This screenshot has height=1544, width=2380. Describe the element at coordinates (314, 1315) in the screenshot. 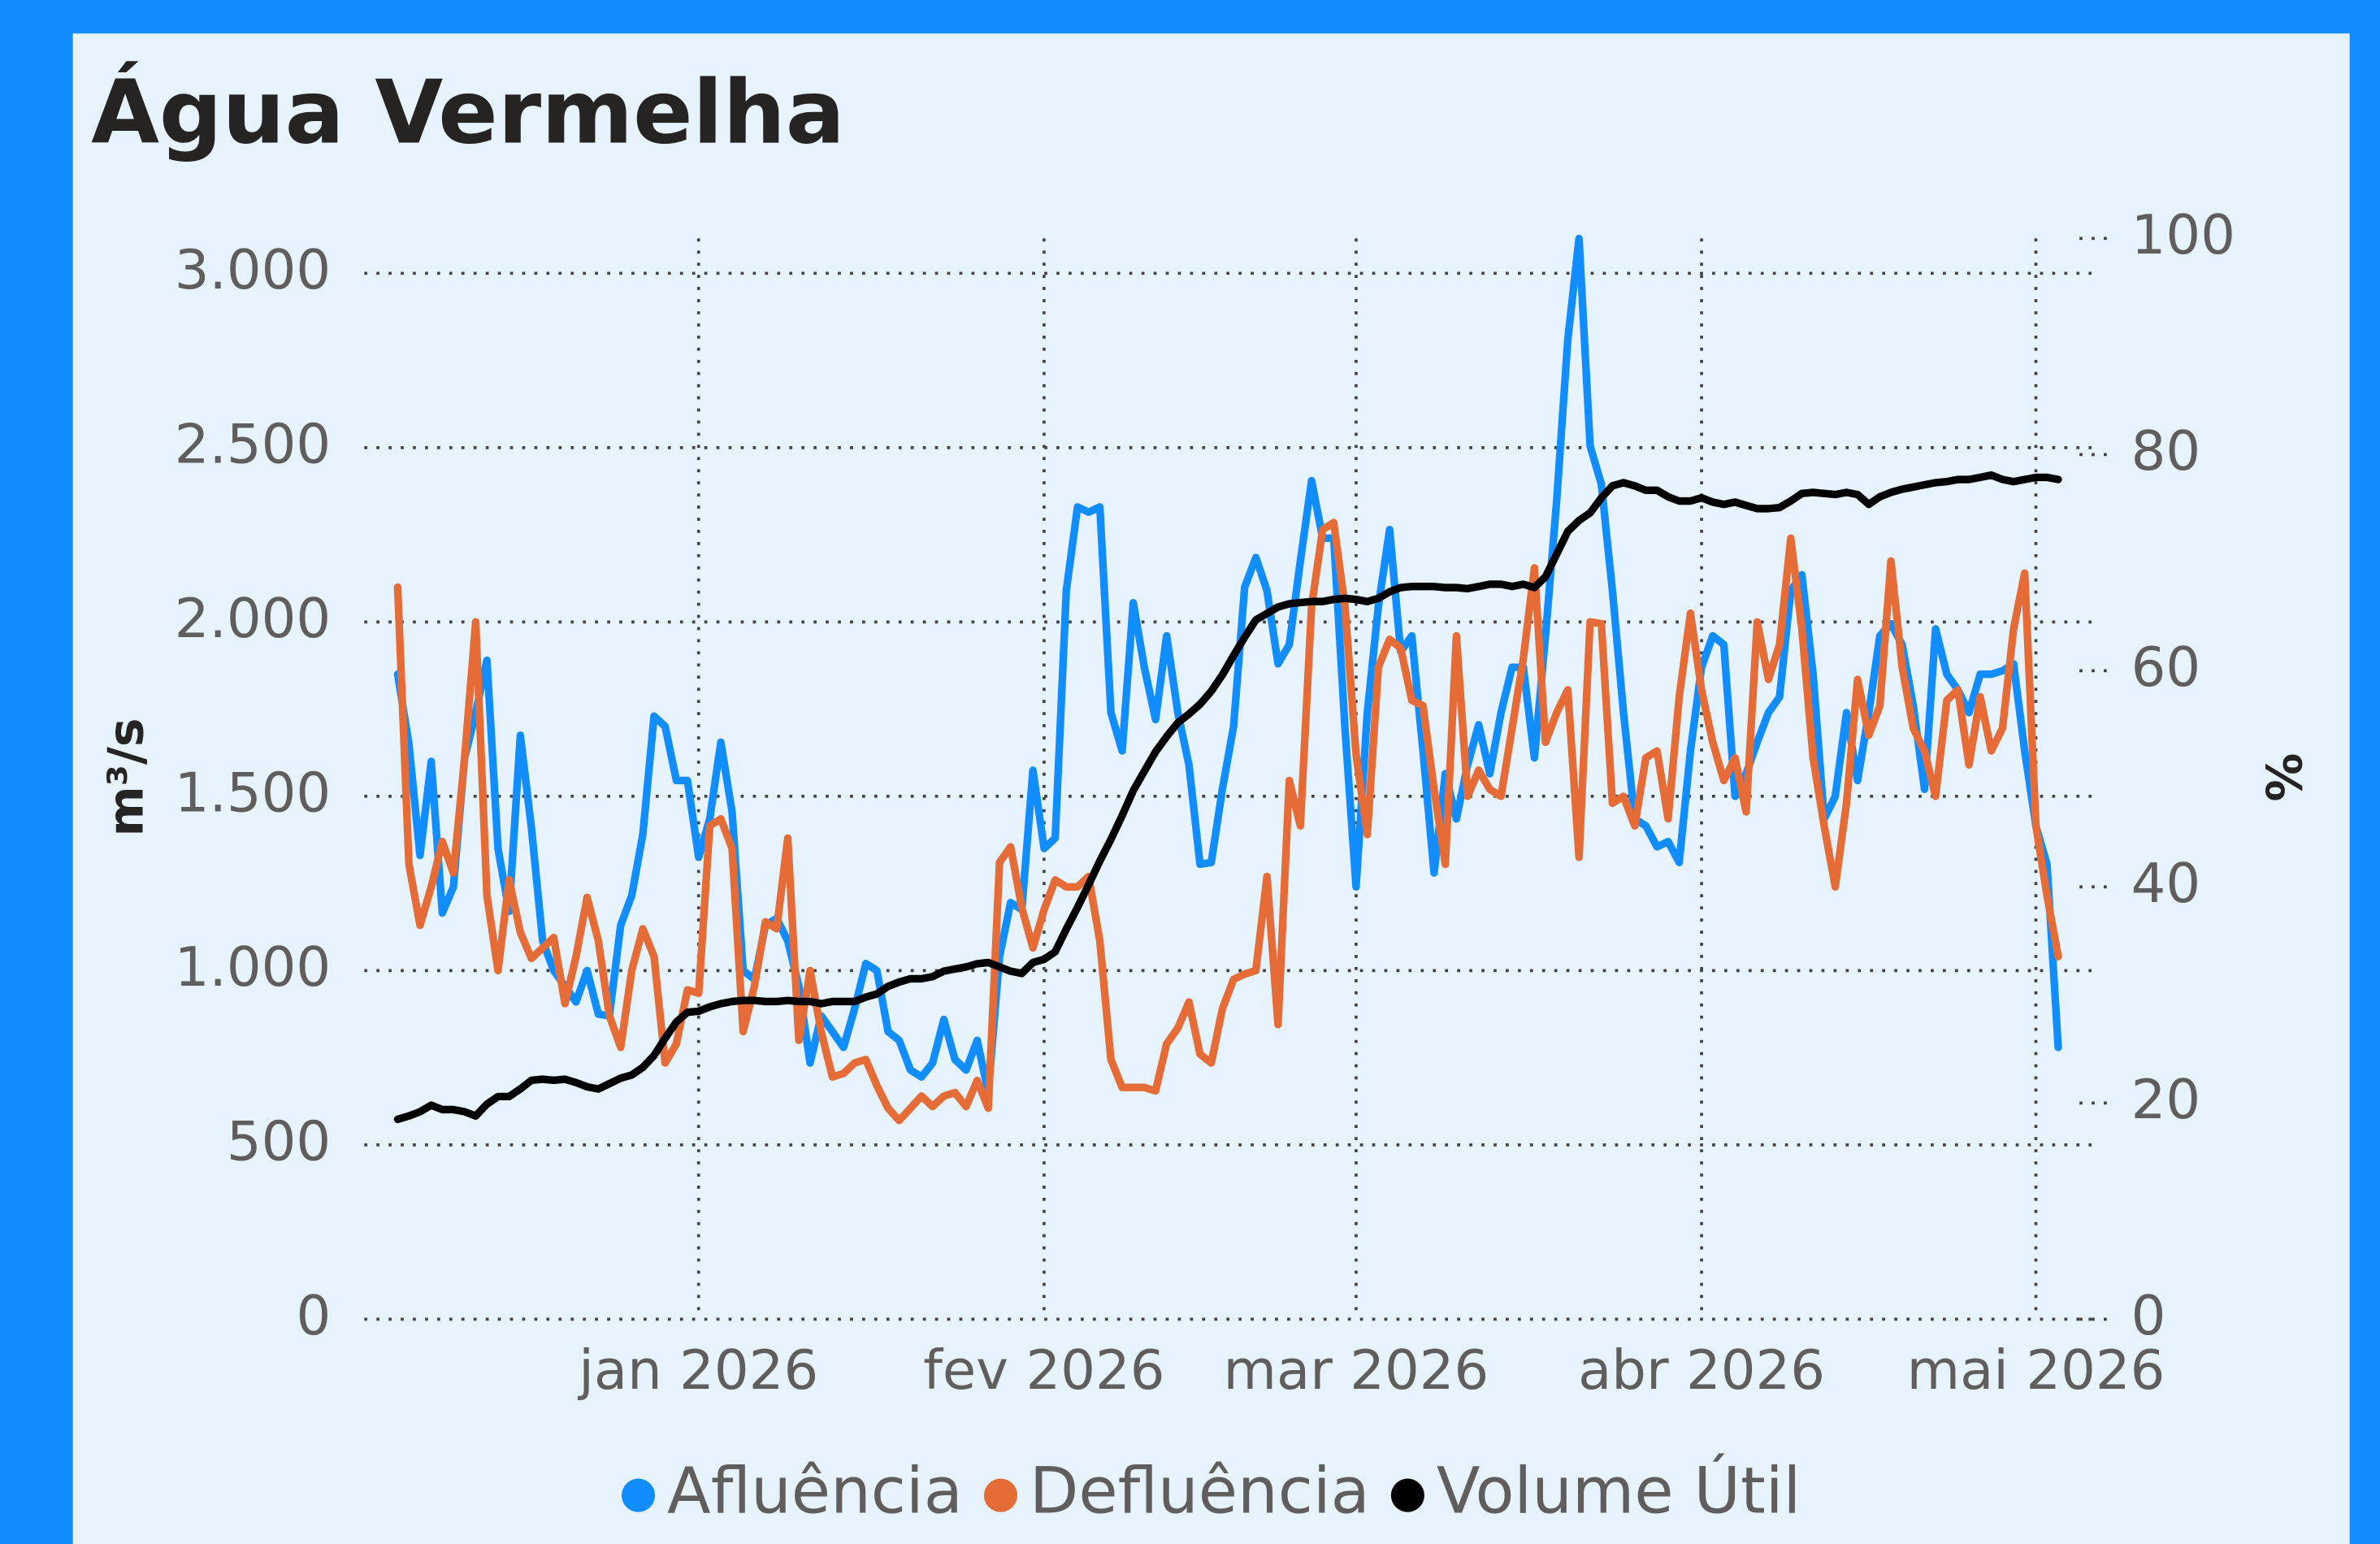

I see `y-tick-label: 0` at that location.